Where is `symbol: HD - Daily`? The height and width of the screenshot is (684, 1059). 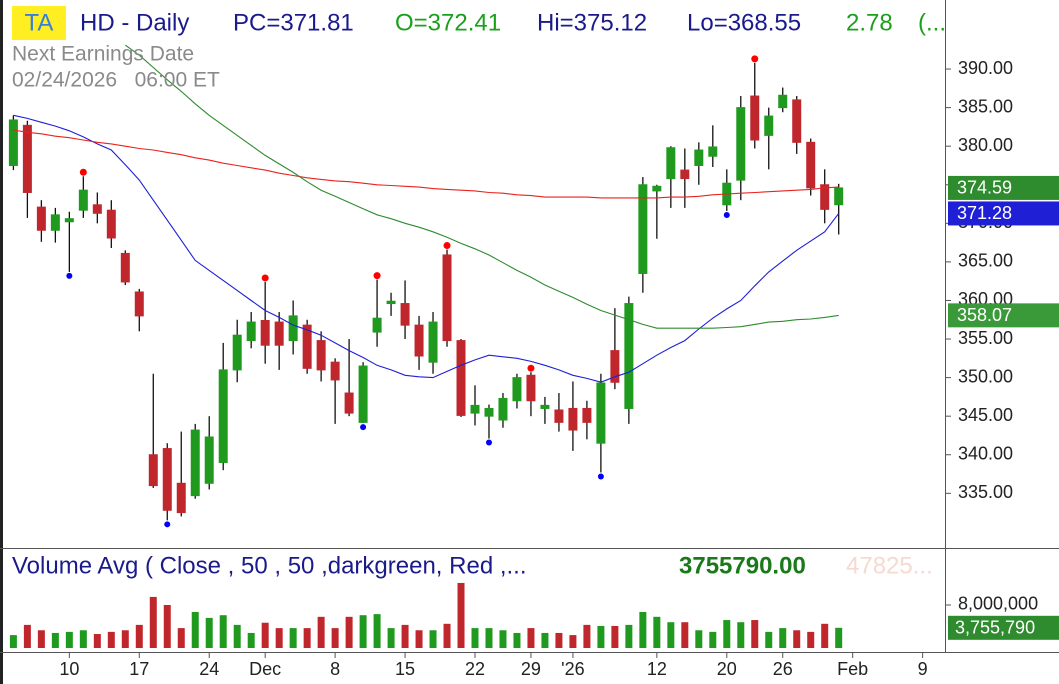 symbol: HD - Daily is located at coordinates (134, 22).